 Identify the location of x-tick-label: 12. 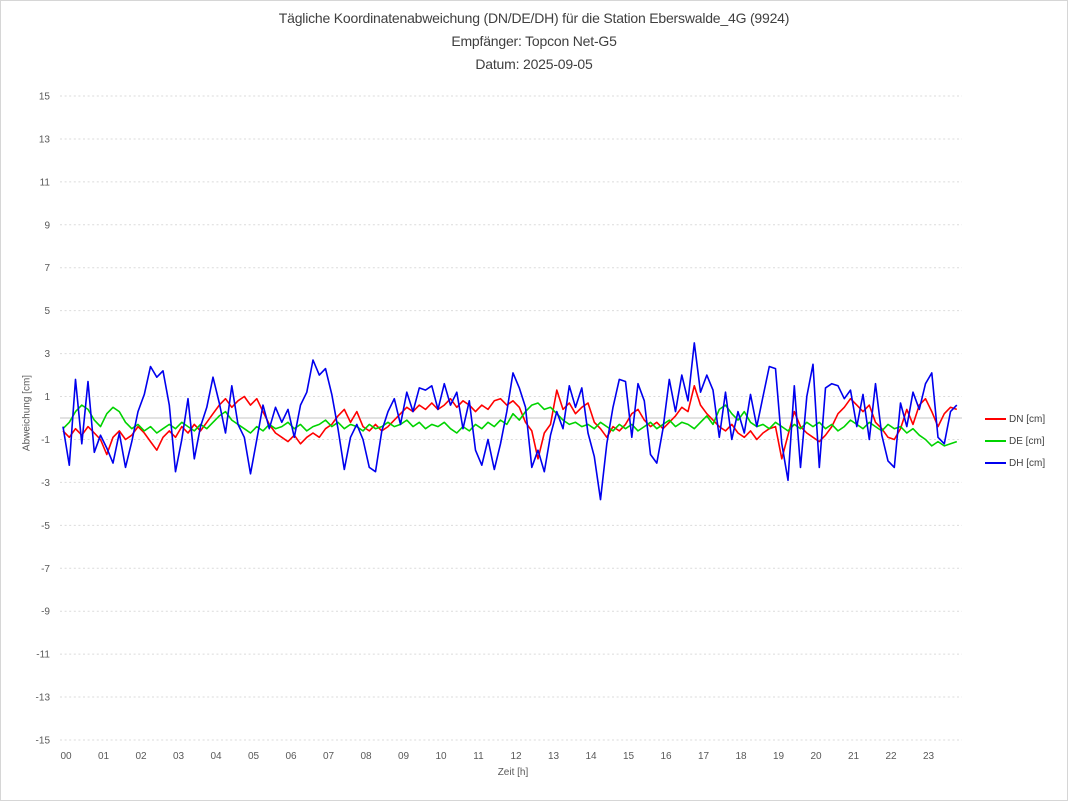
(516, 756).